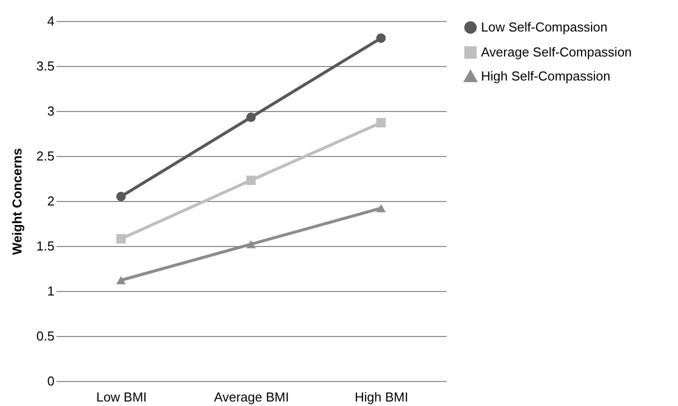 Image resolution: width=678 pixels, height=406 pixels. Describe the element at coordinates (121, 397) in the screenshot. I see `x-tick-label: Low BMI` at that location.